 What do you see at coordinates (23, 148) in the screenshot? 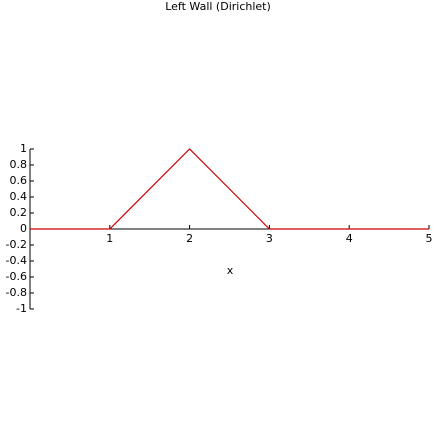
I see `y-tick-label: 1` at bounding box center [23, 148].